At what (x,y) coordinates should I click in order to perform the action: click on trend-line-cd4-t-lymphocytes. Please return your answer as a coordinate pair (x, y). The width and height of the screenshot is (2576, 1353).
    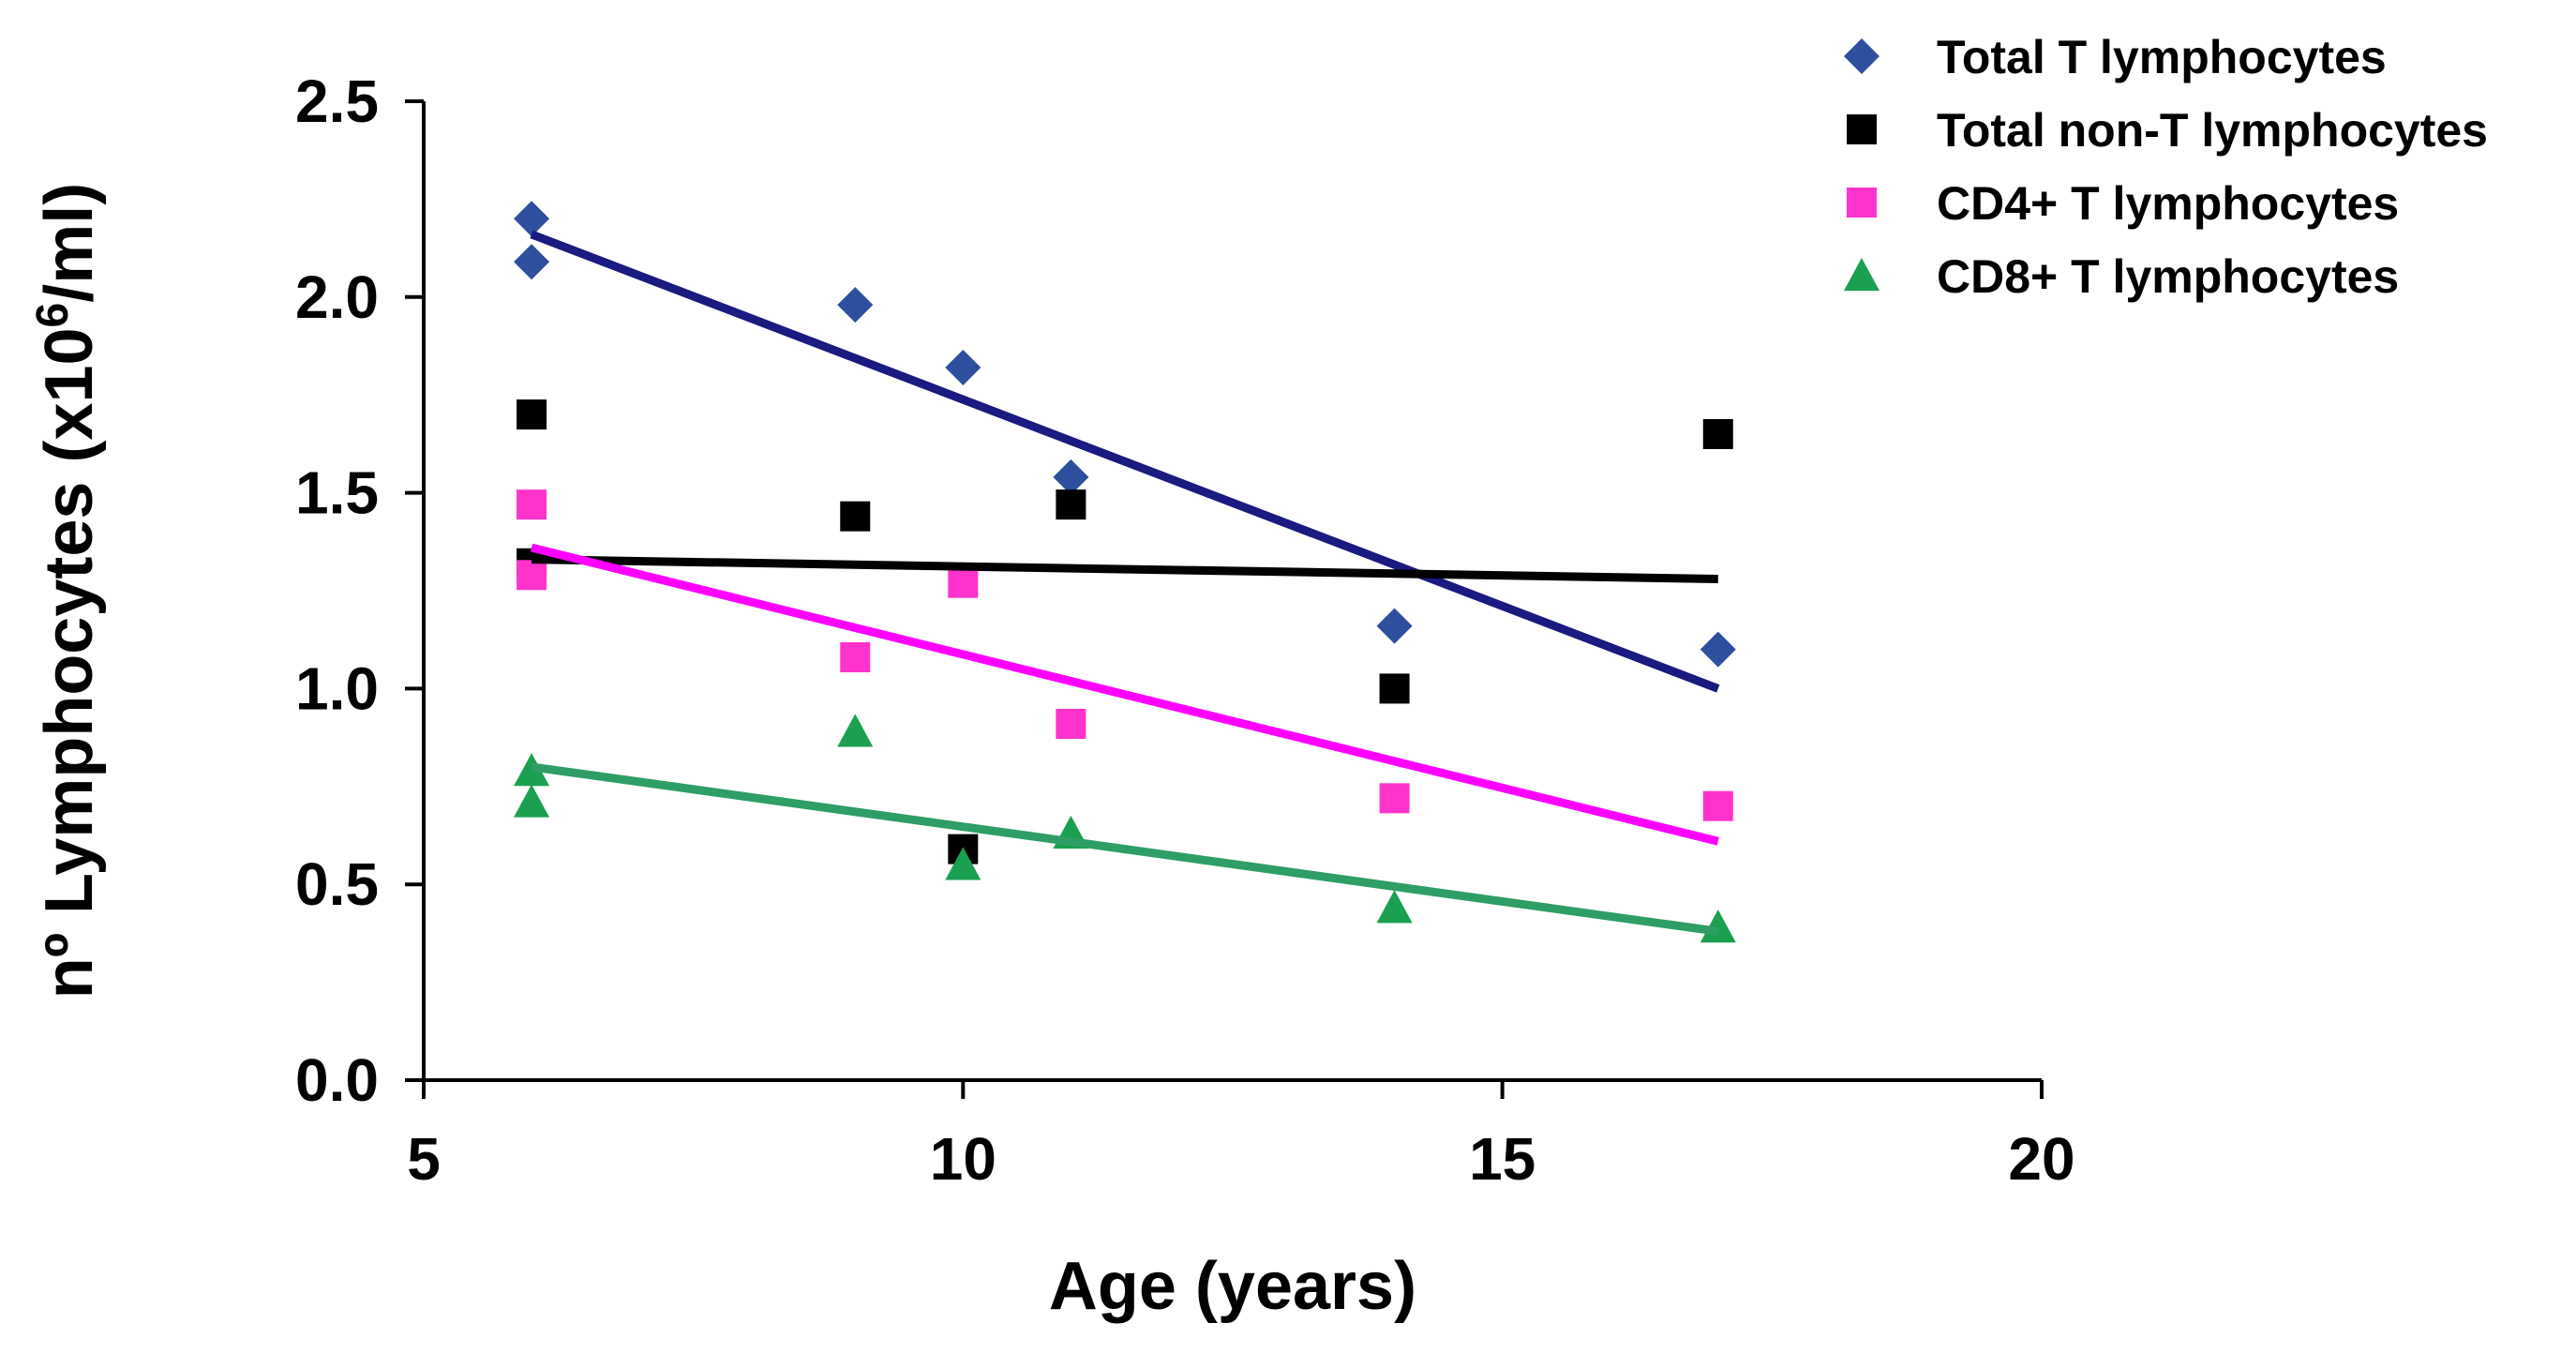
    Looking at the image, I should click on (1125, 694).